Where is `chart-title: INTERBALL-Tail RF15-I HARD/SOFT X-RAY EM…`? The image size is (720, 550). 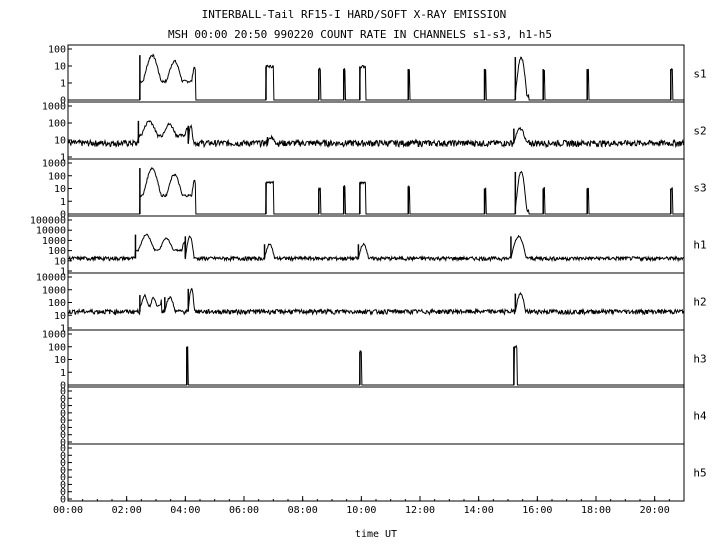
chart-title: INTERBALL-Tail RF15-I HARD/SOFT X-RAY EM… is located at coordinates (354, 14).